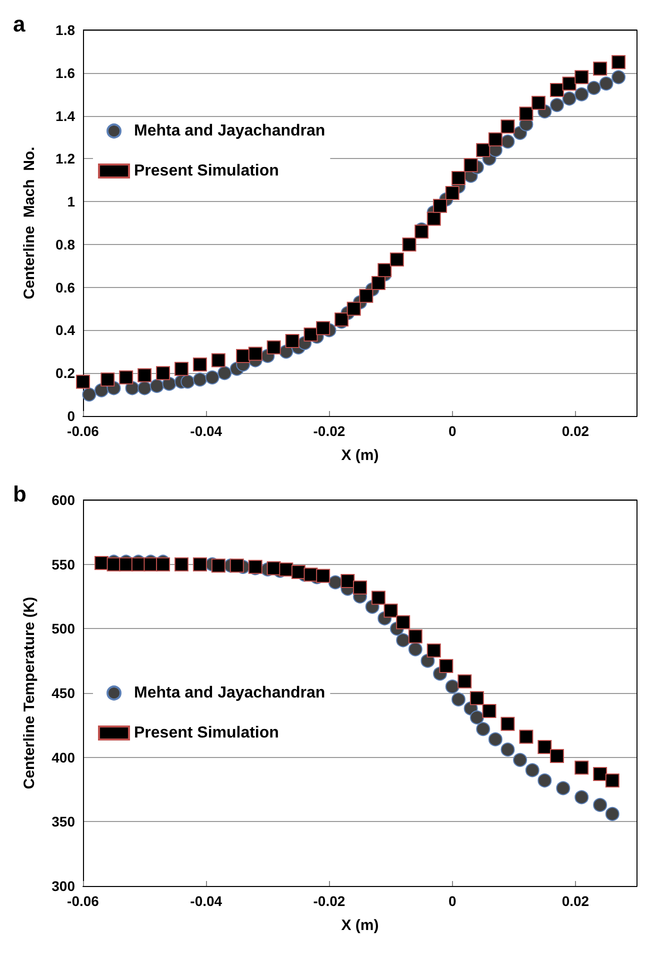  What do you see at coordinates (66, 244) in the screenshot?
I see `y-tick-label: 0.8` at bounding box center [66, 244].